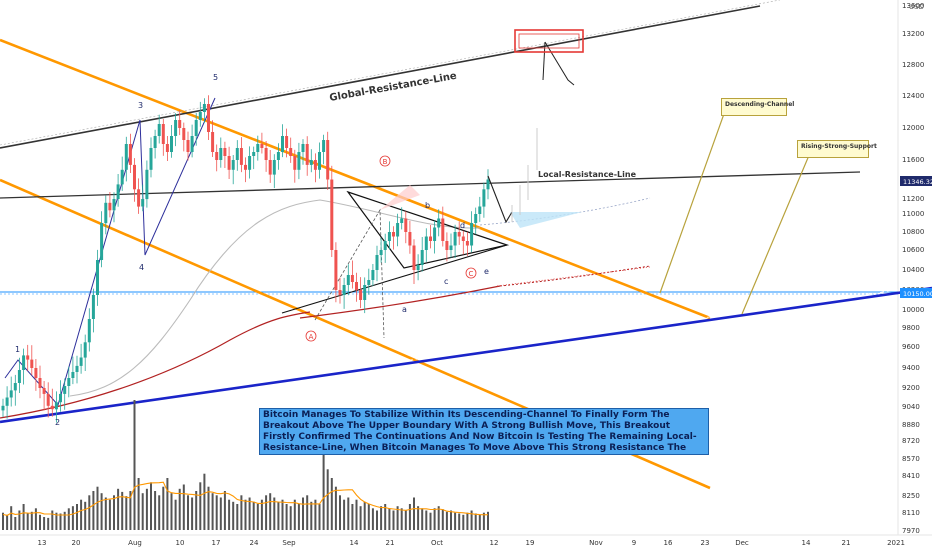  What do you see at coordinates (911, 531) in the screenshot?
I see `y-tick-label: 7970` at bounding box center [911, 531].